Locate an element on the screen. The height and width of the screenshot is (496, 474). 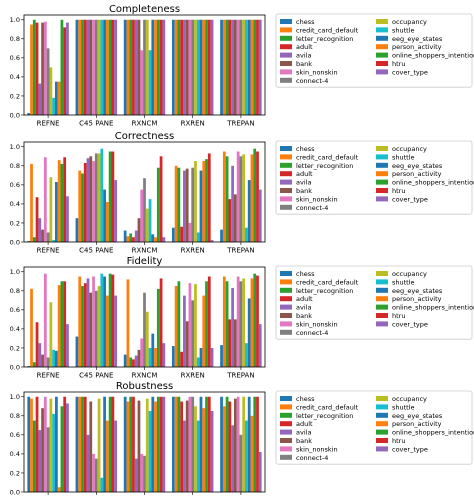
legend-label: shuttle is located at coordinates (403, 282).